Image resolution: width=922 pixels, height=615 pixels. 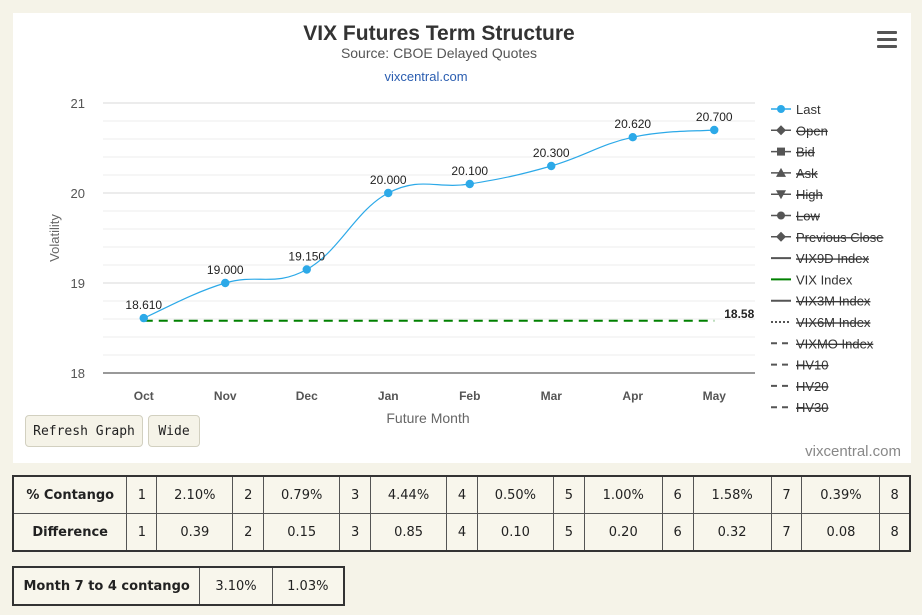 I want to click on vix-index-data-label: 18.58, so click(x=739, y=314).